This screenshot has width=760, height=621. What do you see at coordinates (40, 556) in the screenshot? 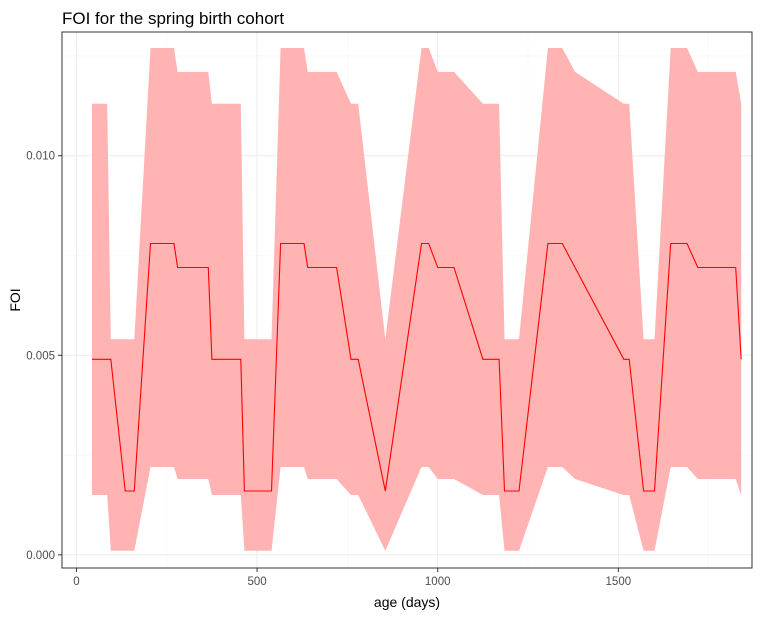
I see `y-tick-label: 0.000` at bounding box center [40, 556].